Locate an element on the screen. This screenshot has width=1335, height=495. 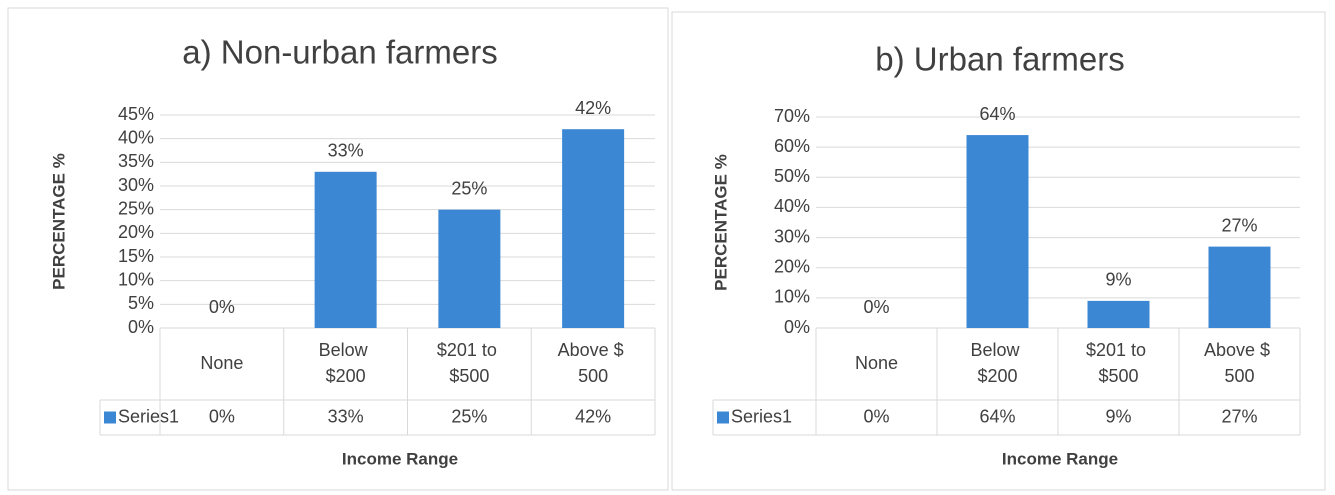
table-value: 27% is located at coordinates (1239, 416).